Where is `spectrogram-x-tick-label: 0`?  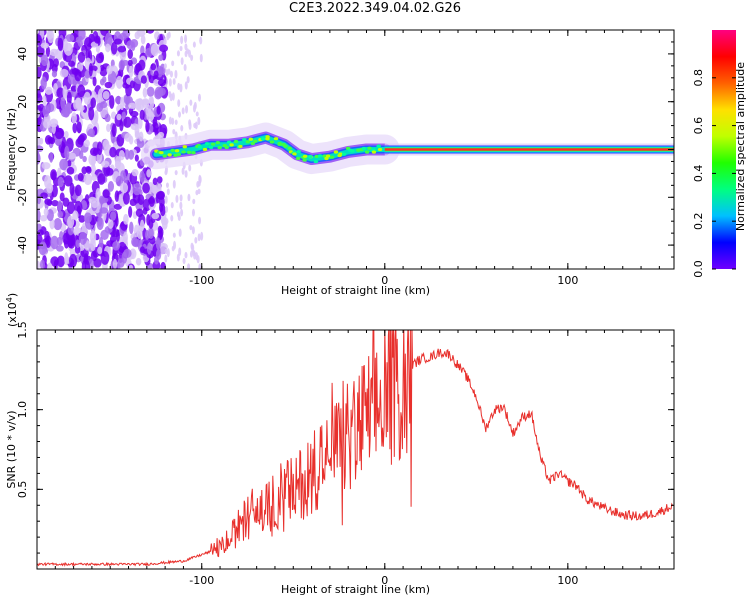 spectrogram-x-tick-label: 0 is located at coordinates (384, 280).